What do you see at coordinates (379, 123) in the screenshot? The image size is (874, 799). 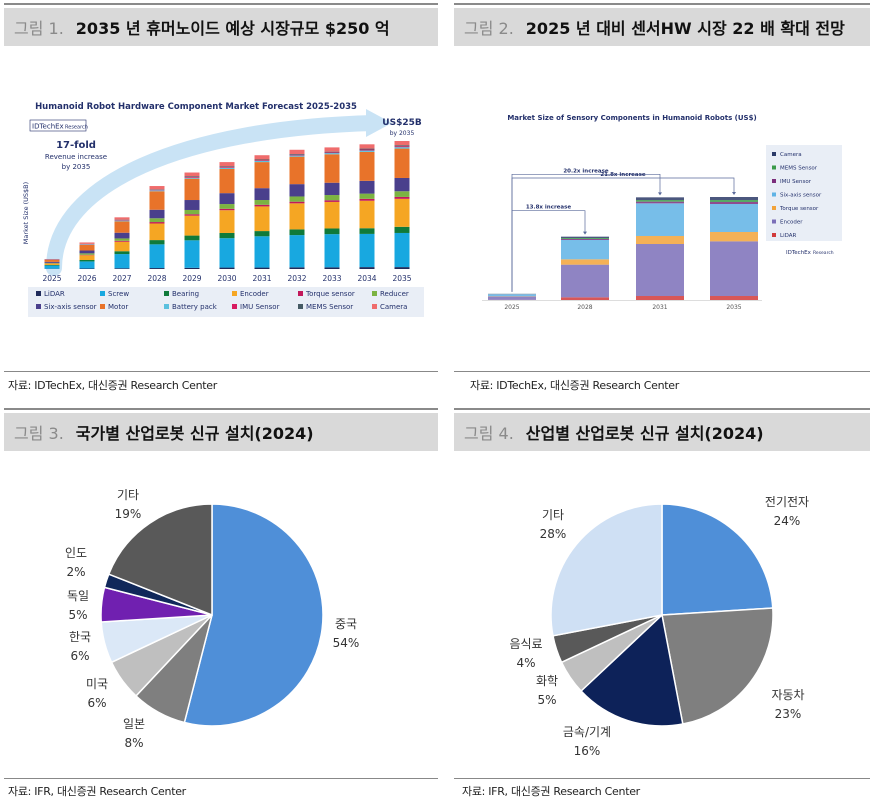 I see `growth-arrowhead` at bounding box center [379, 123].